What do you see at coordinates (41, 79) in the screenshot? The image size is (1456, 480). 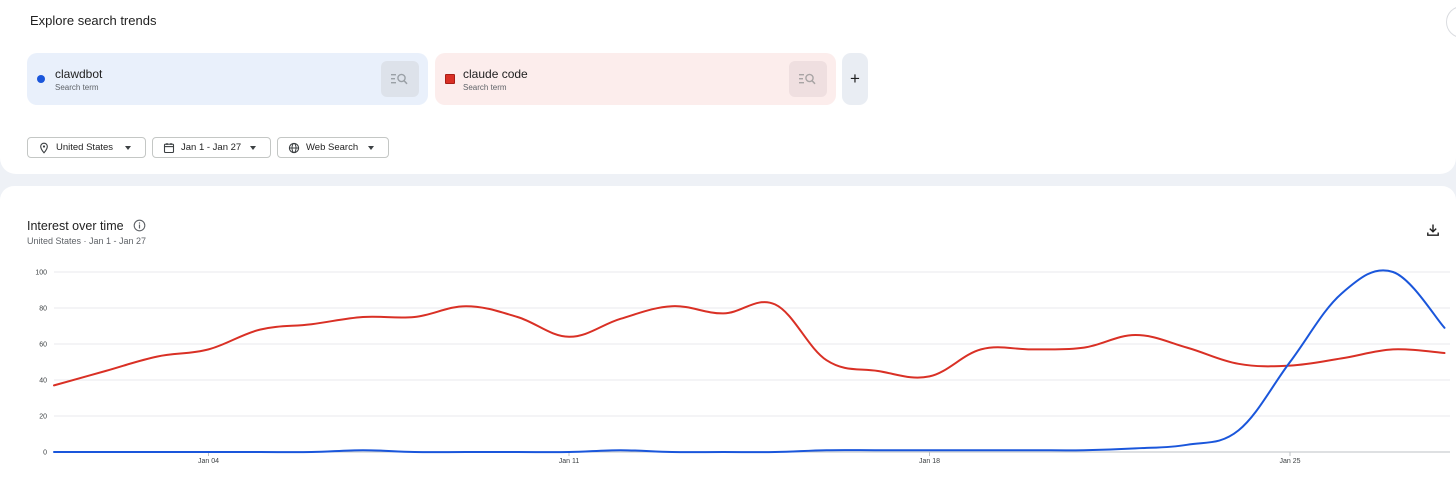 I see `series-color-dot` at bounding box center [41, 79].